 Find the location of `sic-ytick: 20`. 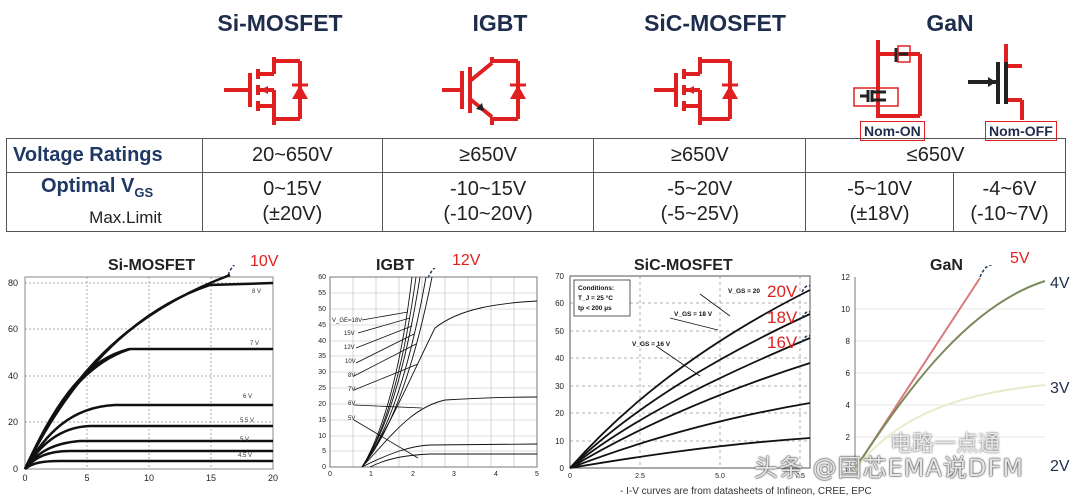

sic-ytick: 20 is located at coordinates (559, 413).